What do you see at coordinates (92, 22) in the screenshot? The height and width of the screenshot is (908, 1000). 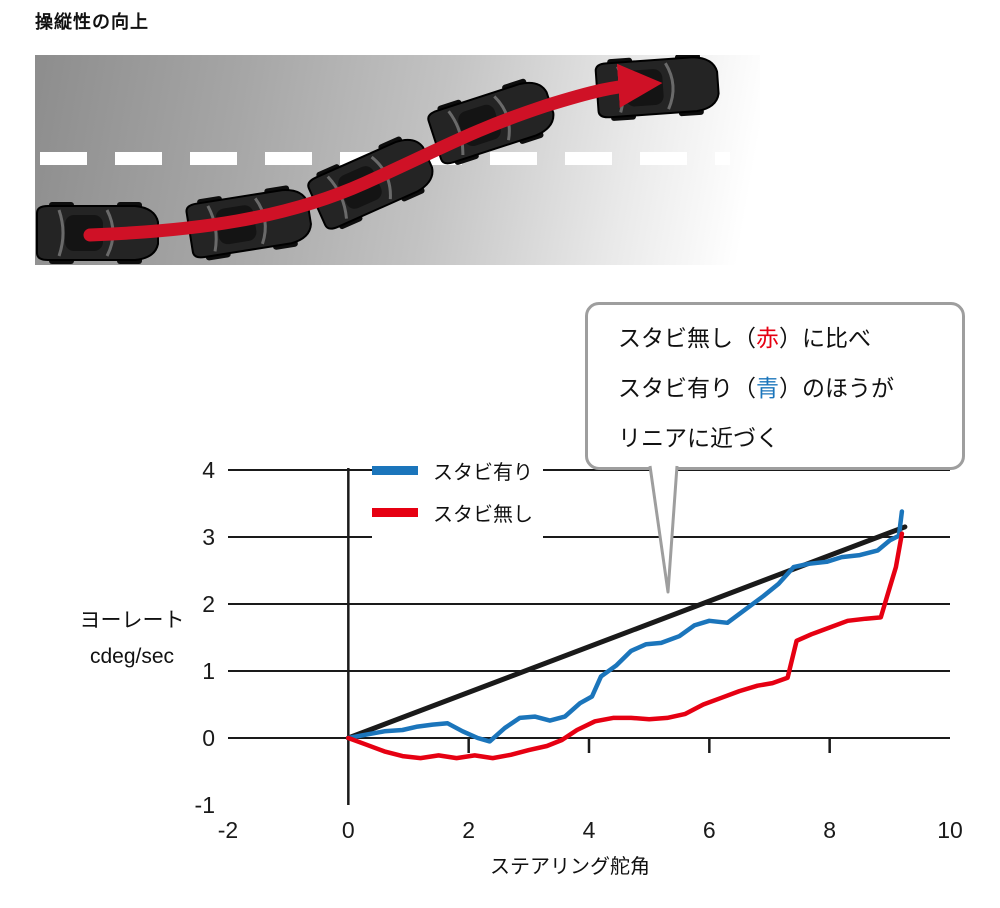 I see `figure-title: 操縦性の向上` at bounding box center [92, 22].